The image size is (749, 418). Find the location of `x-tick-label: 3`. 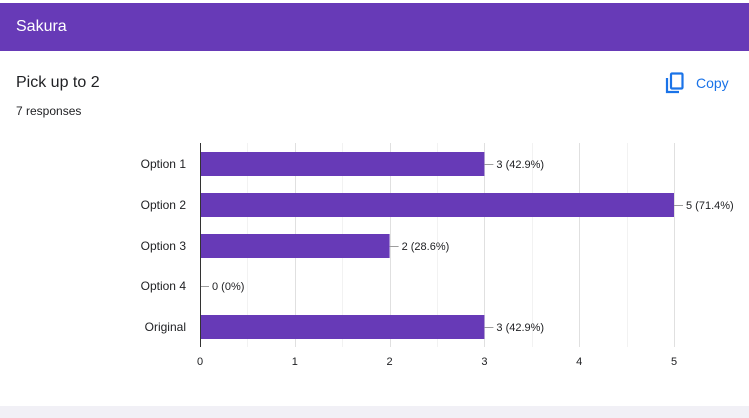

x-tick-label: 3 is located at coordinates (484, 362).